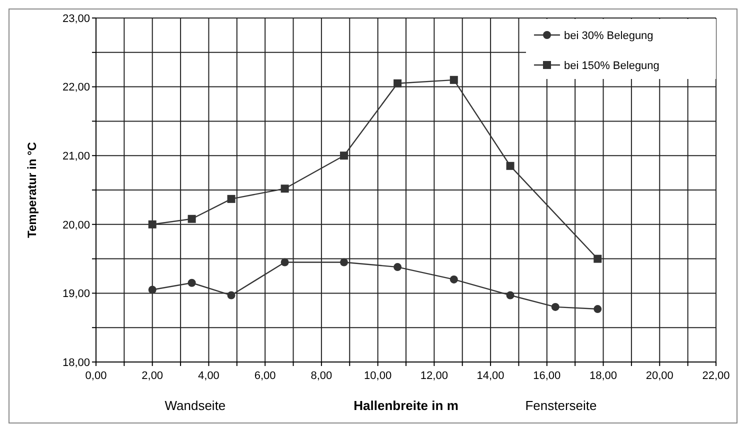 The height and width of the screenshot is (432, 746). Describe the element at coordinates (153, 376) in the screenshot. I see `x-tick-label: 2,00` at that location.